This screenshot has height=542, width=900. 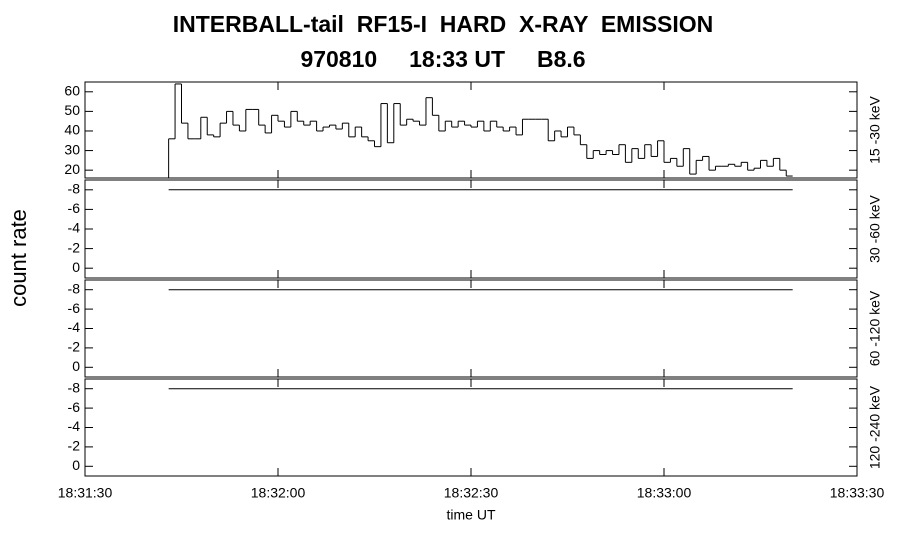 What do you see at coordinates (442, 59) in the screenshot?
I see `chart-subtitle: 970810 18:33 UT B8.6` at bounding box center [442, 59].